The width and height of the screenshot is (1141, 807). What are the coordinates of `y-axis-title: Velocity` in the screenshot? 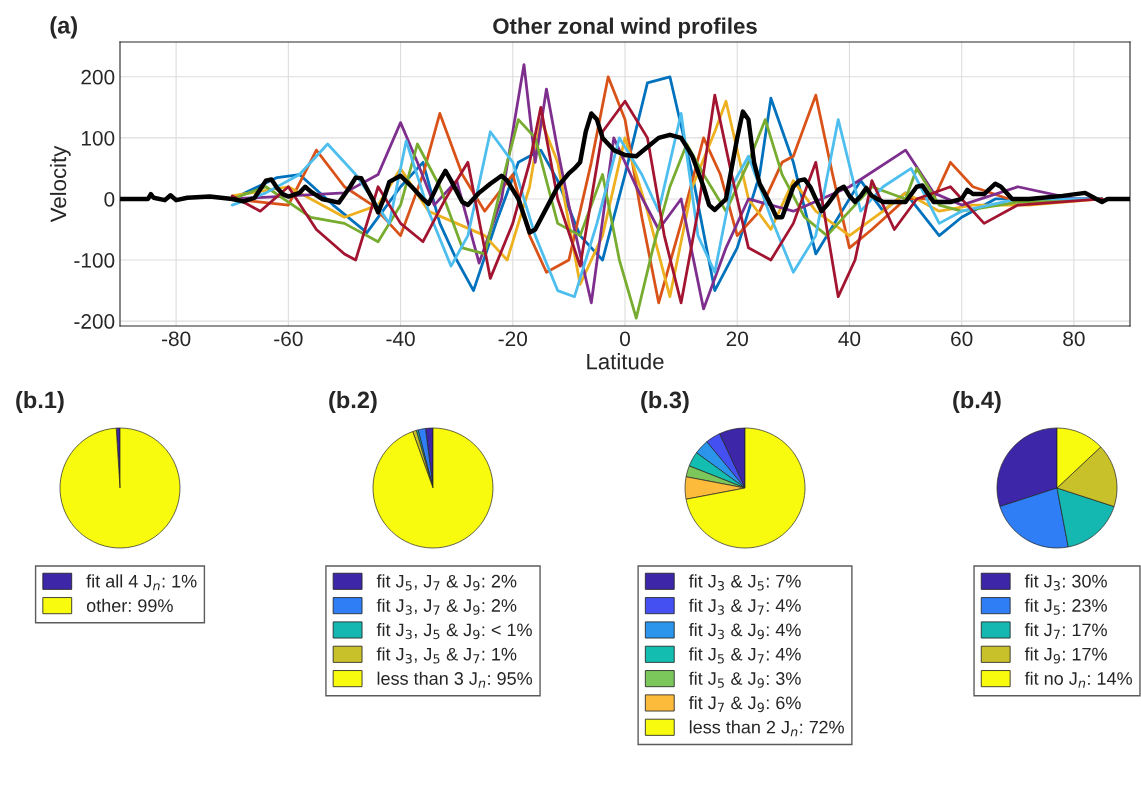 It's located at (60, 184).